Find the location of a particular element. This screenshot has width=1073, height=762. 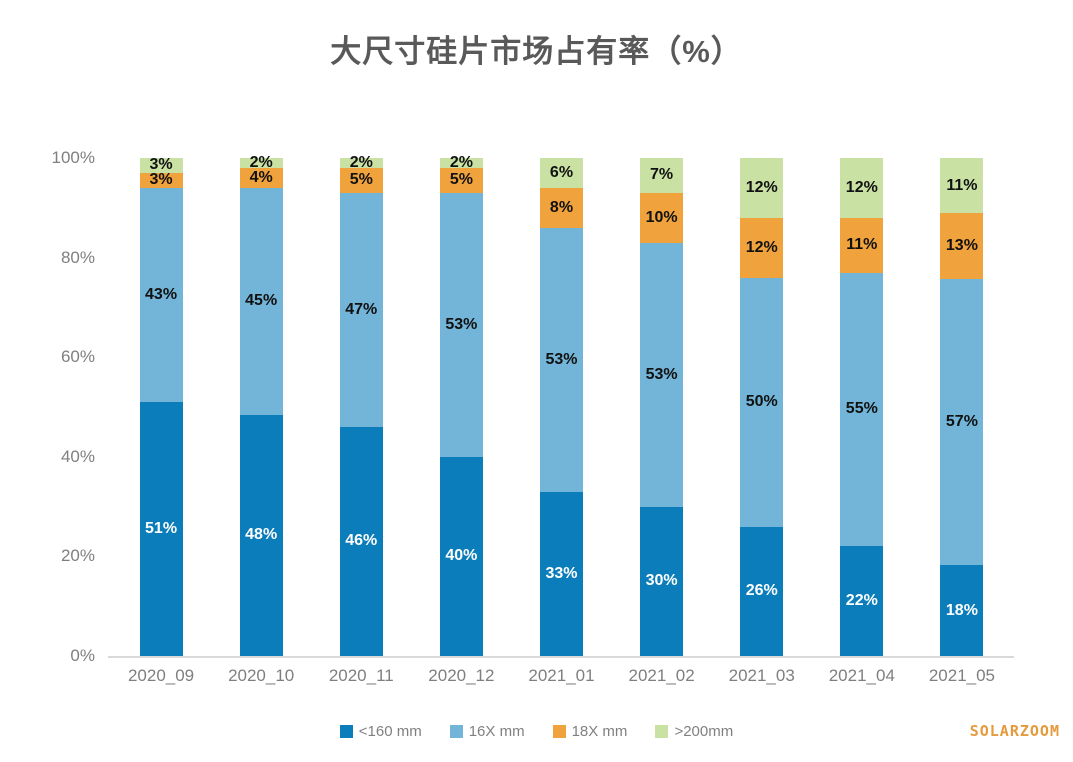

bar-segment: 18% is located at coordinates (962, 610).